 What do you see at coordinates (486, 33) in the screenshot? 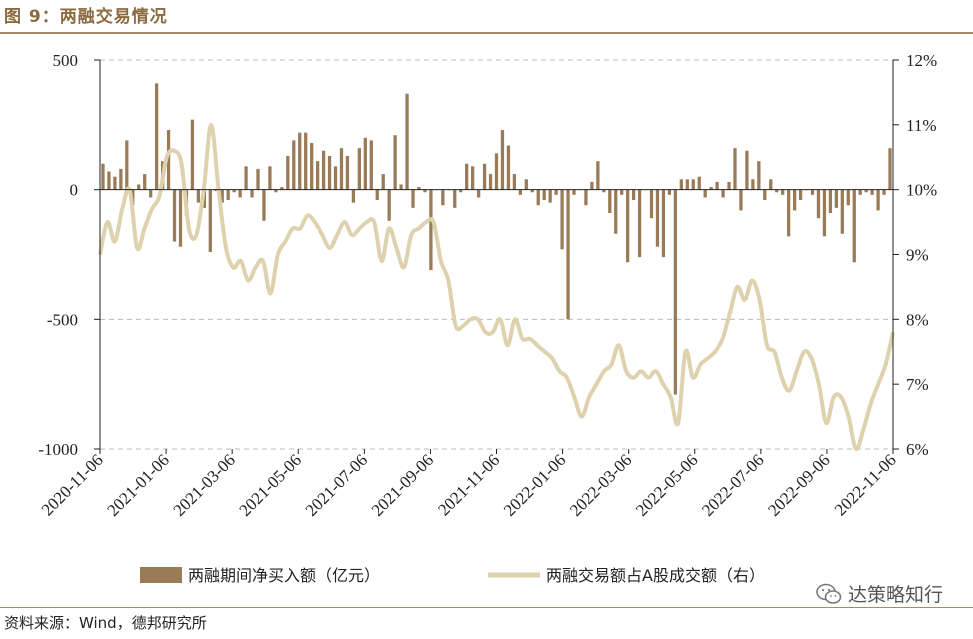
I see `title-divider` at bounding box center [486, 33].